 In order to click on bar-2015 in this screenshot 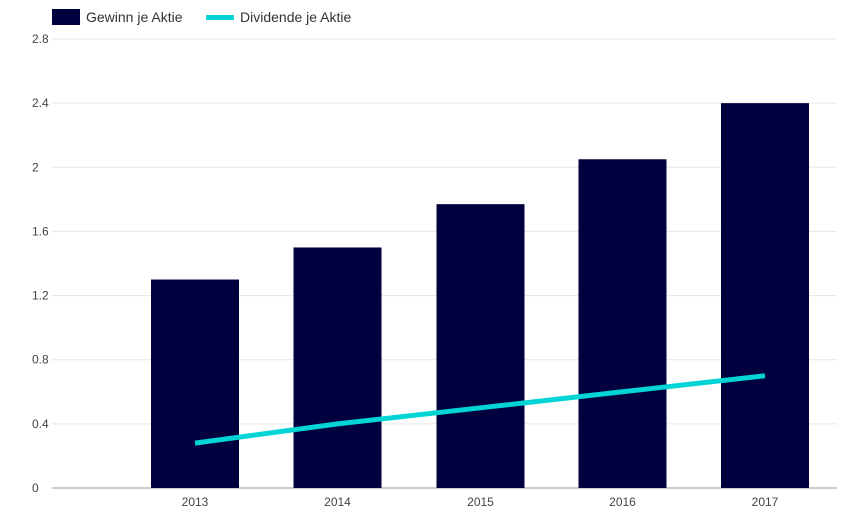, I will do `click(480, 346)`.